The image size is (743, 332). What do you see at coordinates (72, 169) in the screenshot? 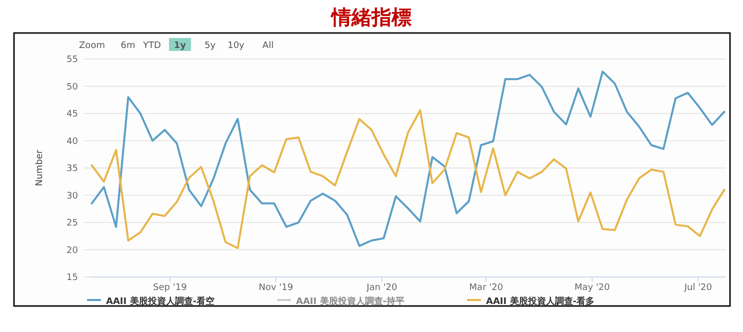
I see `y-tick-label: 35` at bounding box center [72, 169].